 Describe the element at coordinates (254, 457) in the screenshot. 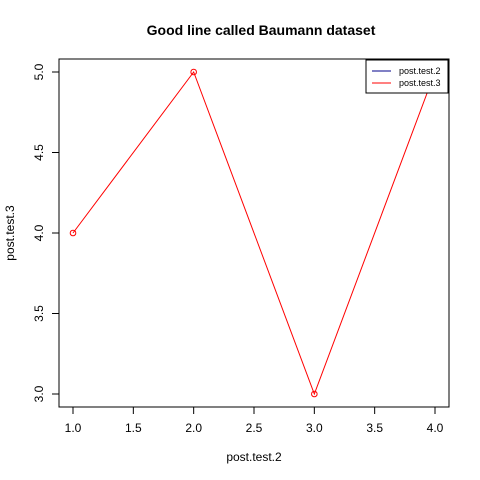

I see `x-axis-label: post.test.2` at that location.